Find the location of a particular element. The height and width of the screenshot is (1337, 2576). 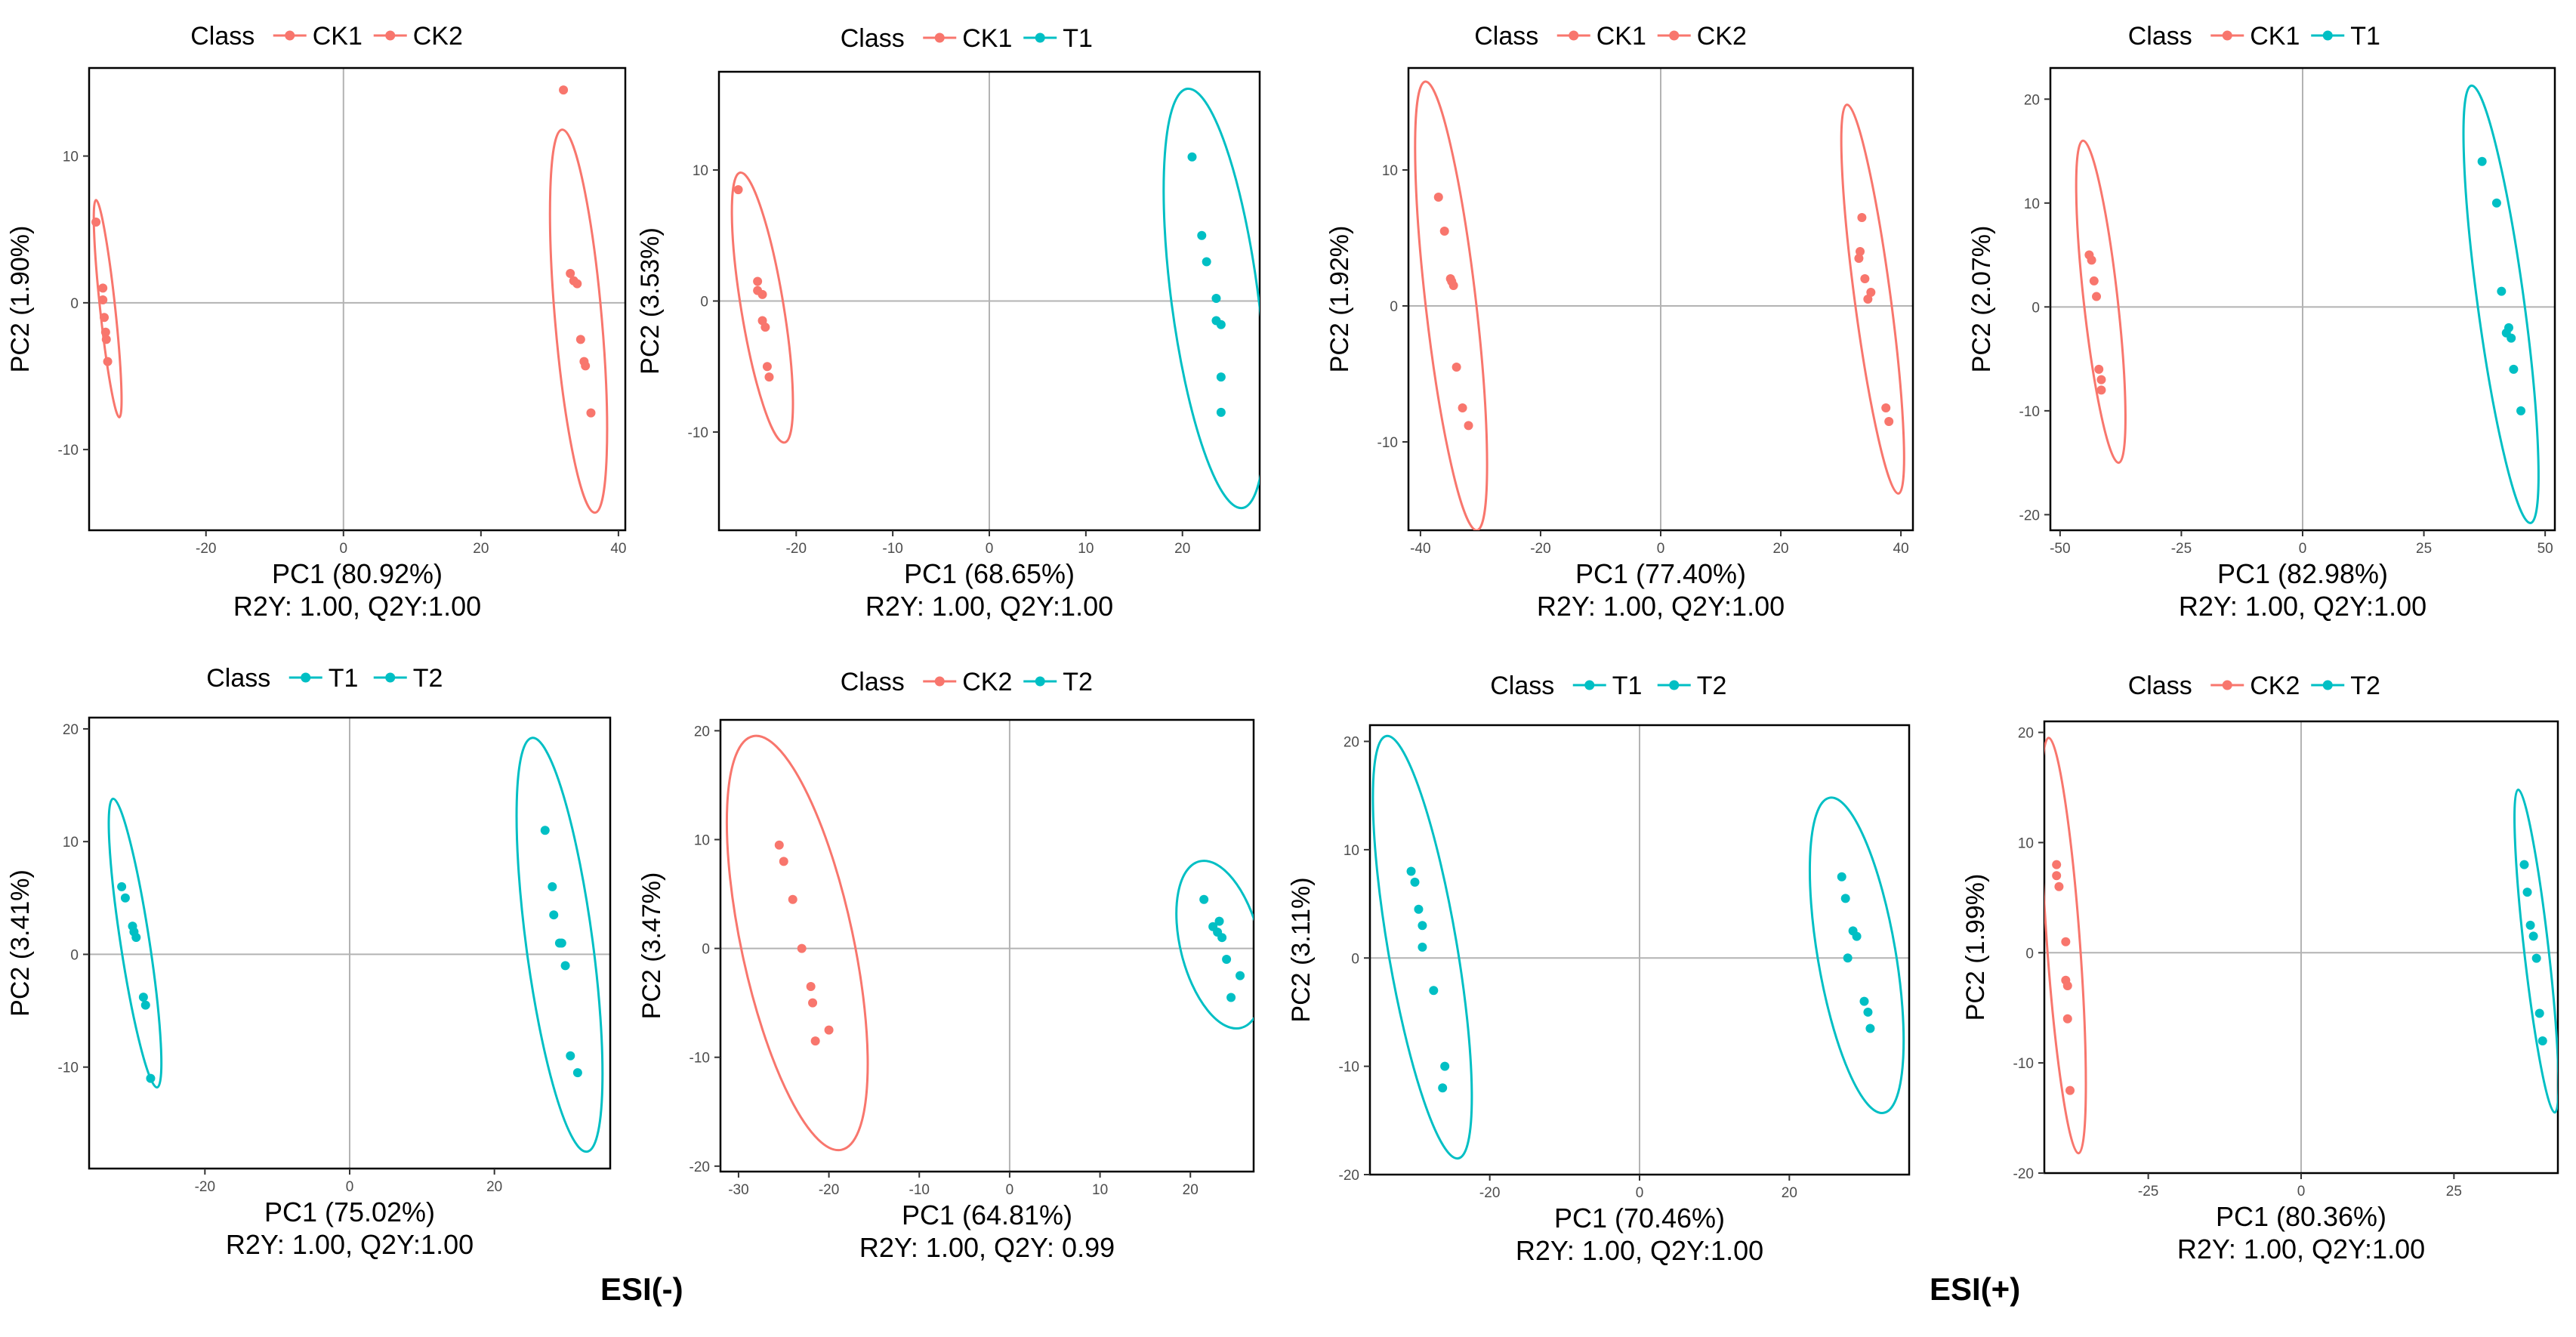

legend: Class CK2 T2 is located at coordinates (967, 682).